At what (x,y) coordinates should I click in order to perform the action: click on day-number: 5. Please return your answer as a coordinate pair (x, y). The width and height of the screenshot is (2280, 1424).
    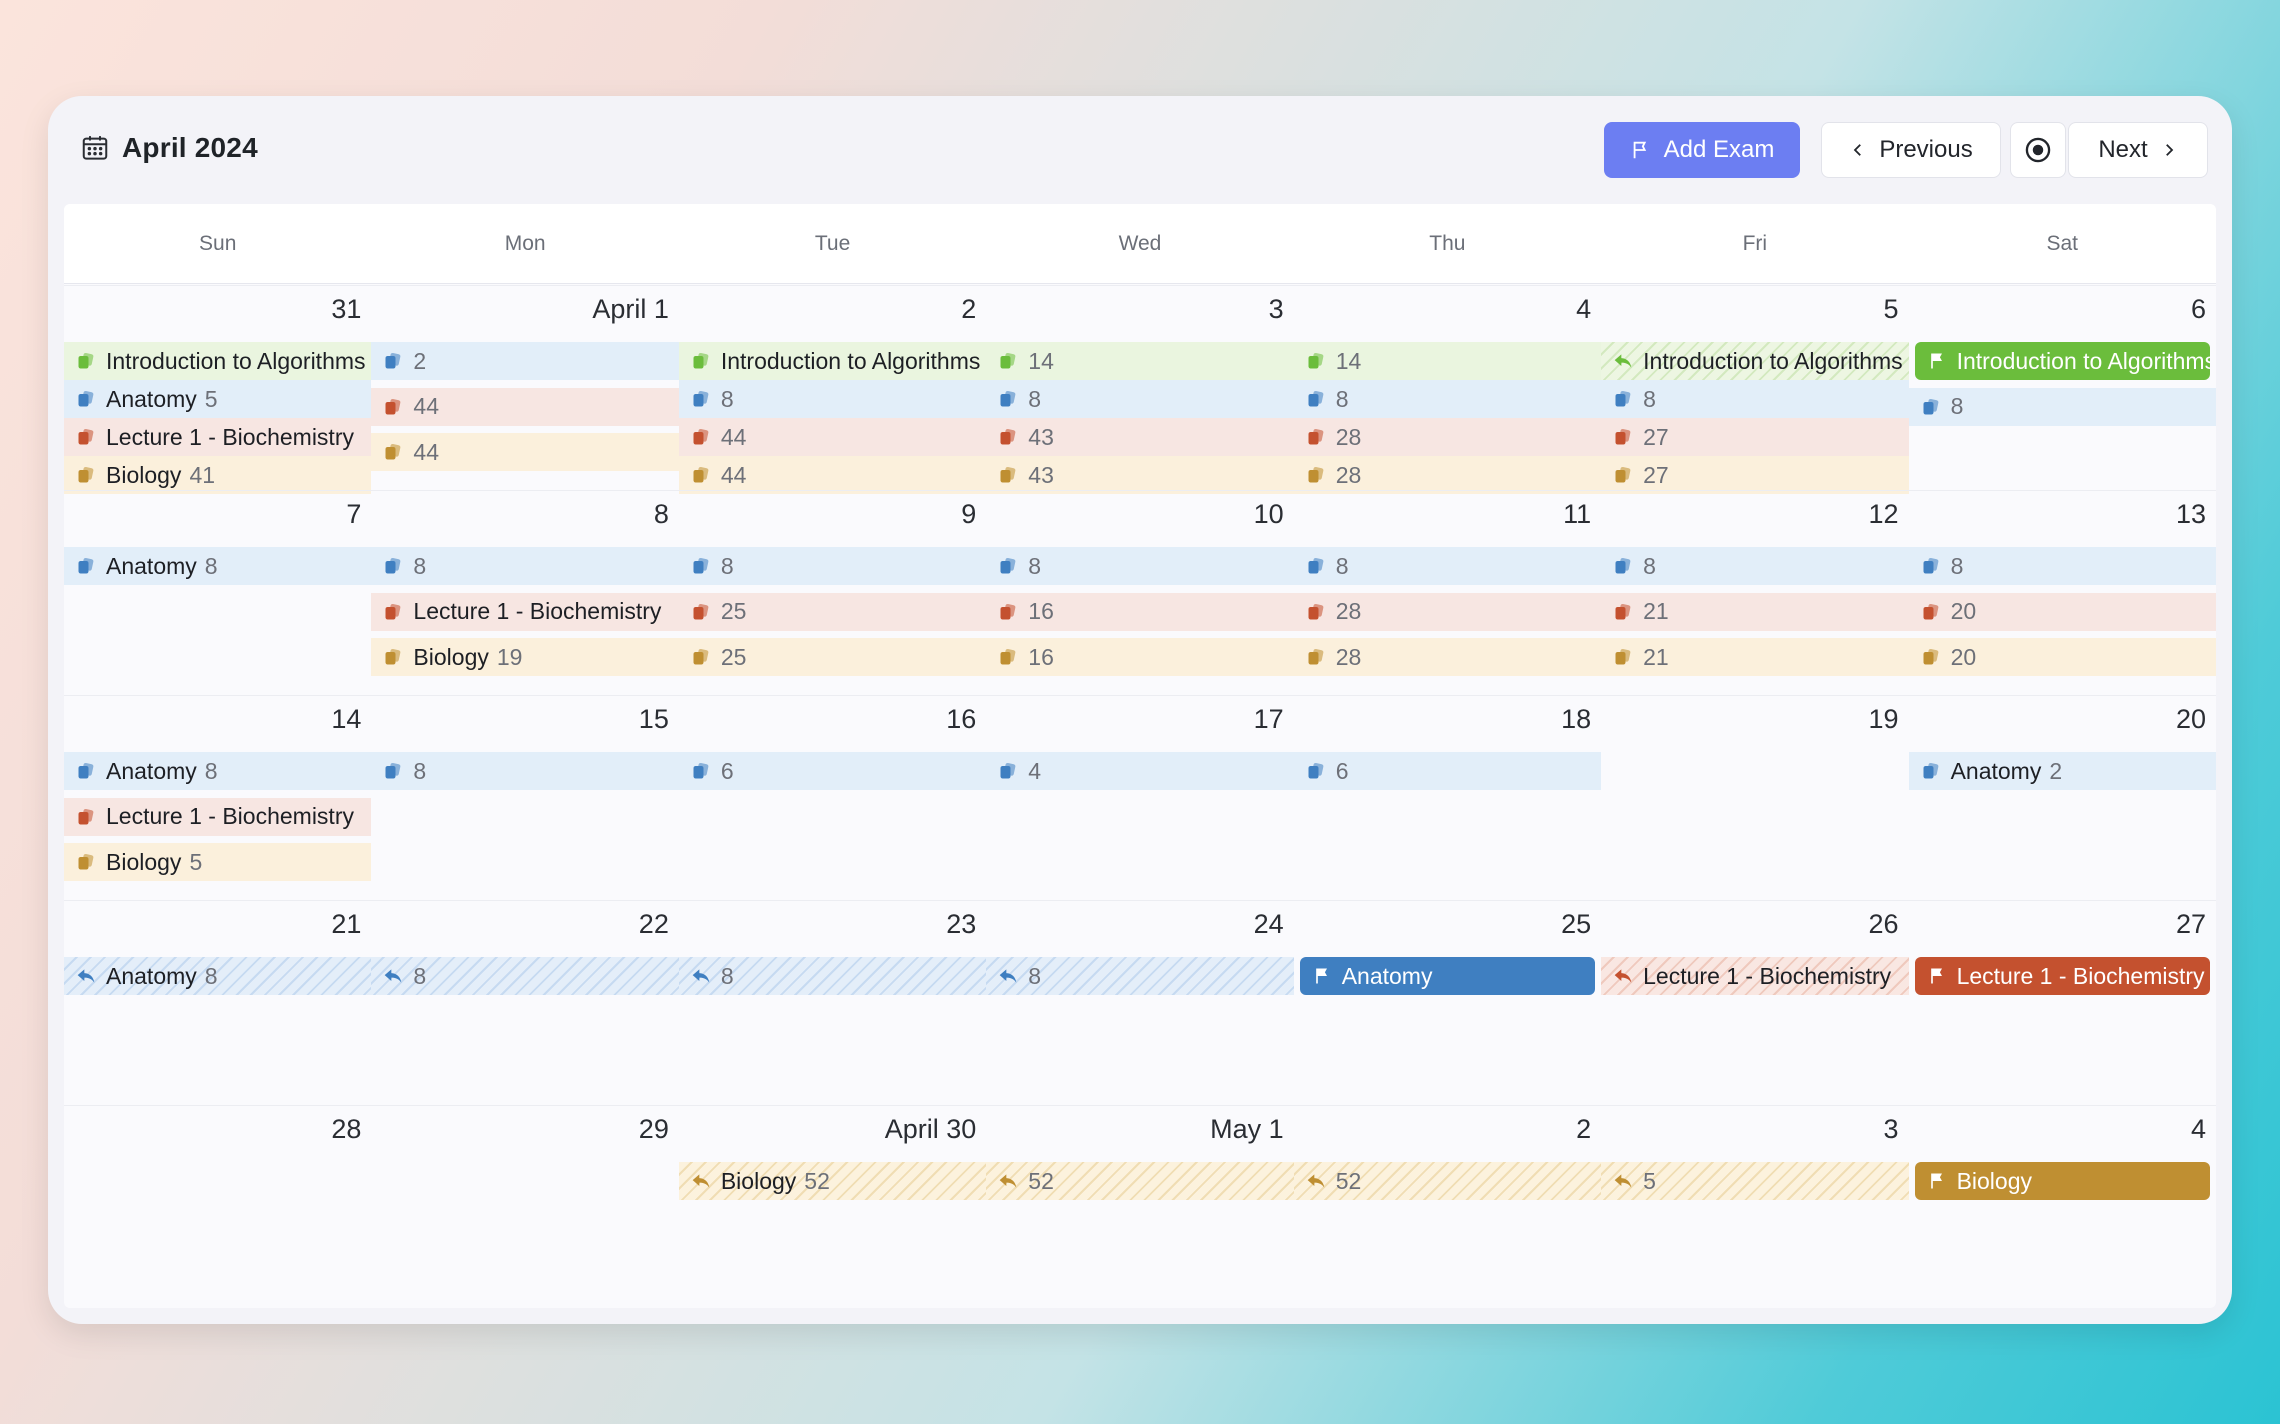
    Looking at the image, I should click on (1891, 309).